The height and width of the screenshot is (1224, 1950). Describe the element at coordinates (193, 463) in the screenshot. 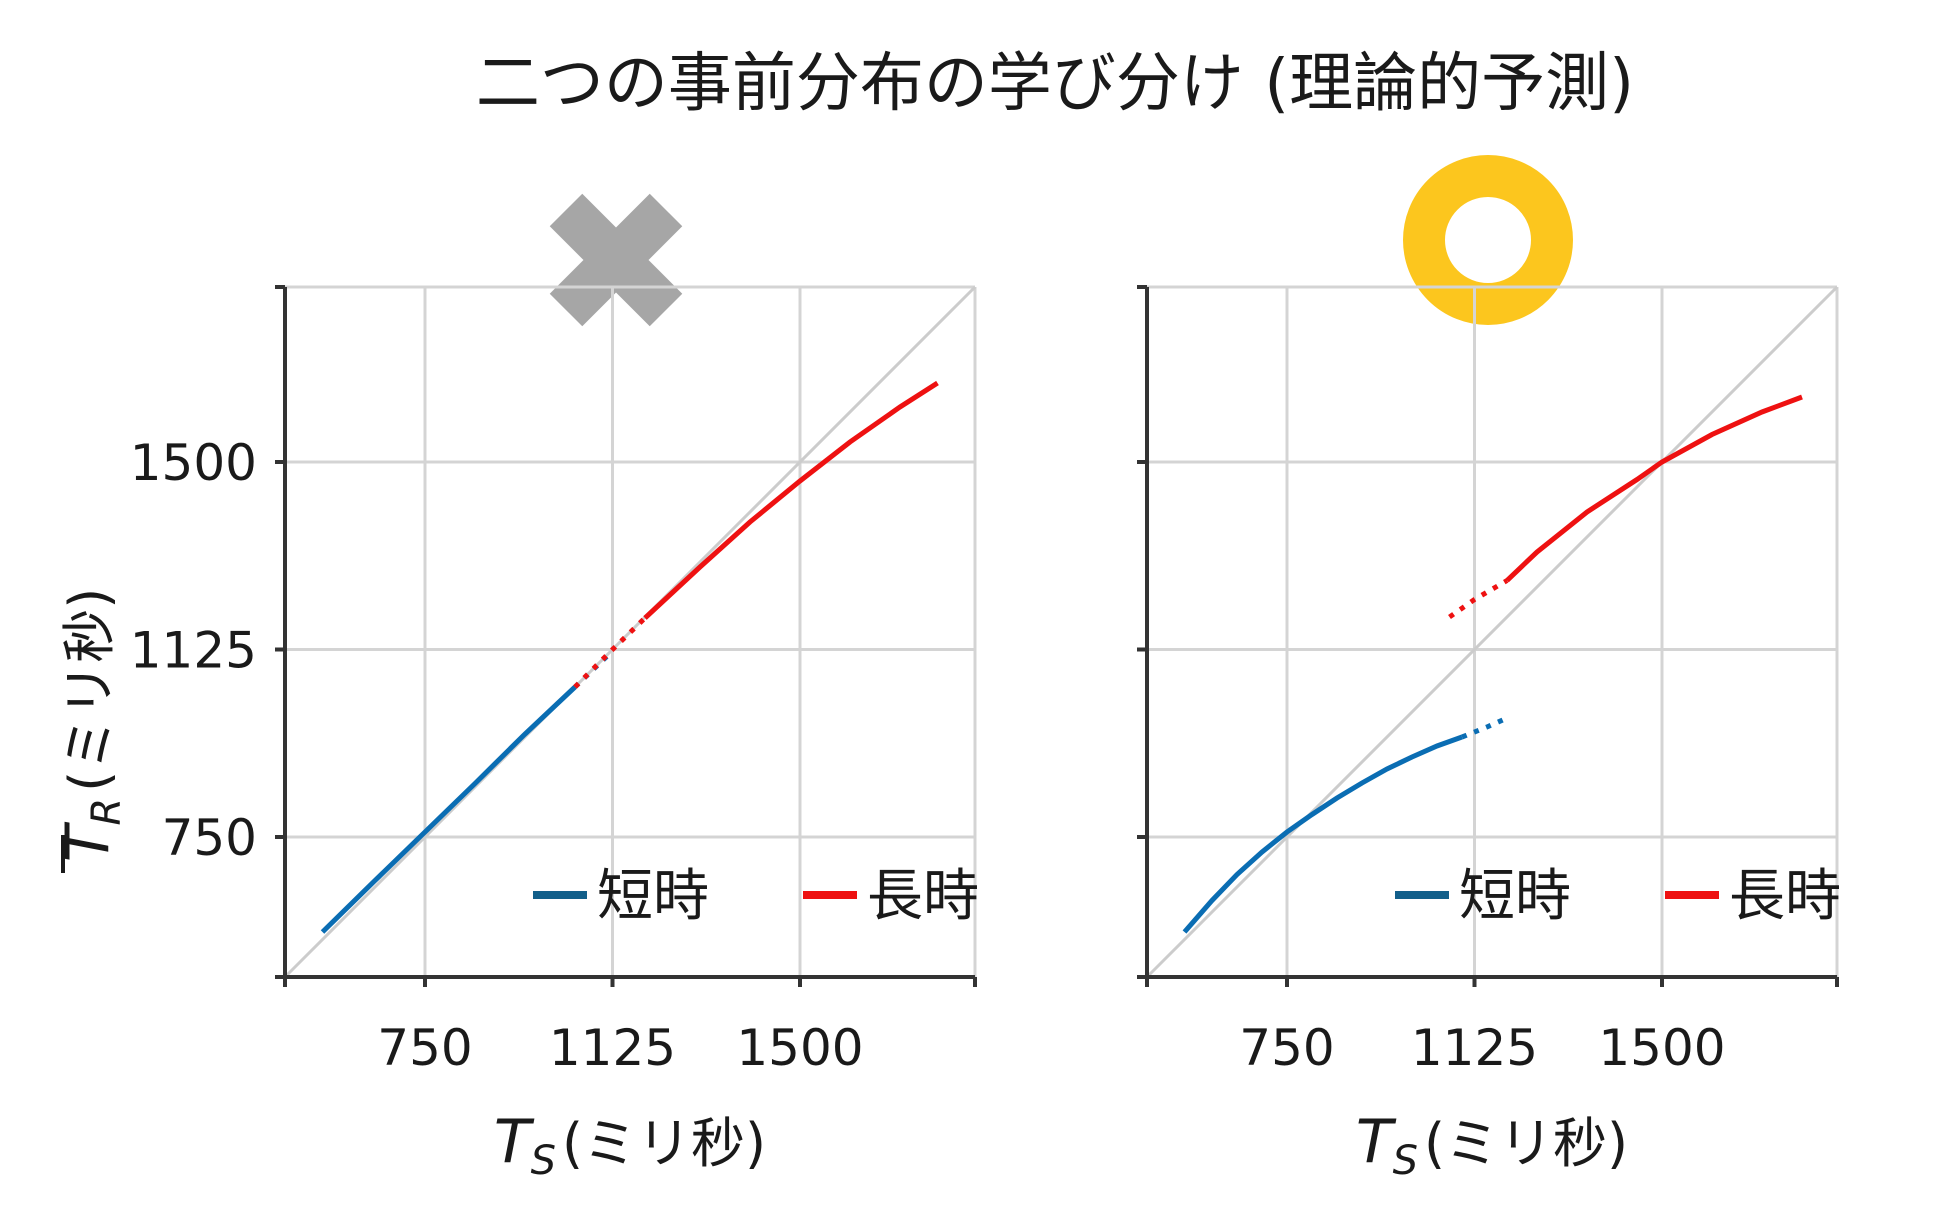

I see `y-tick-label: 1500` at that location.